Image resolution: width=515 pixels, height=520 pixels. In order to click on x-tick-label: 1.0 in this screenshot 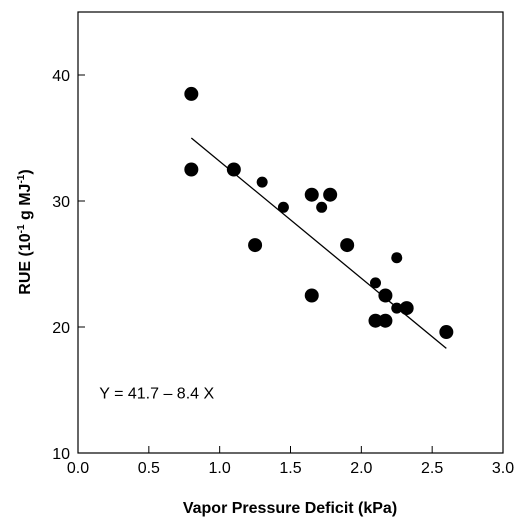, I will do `click(220, 468)`.